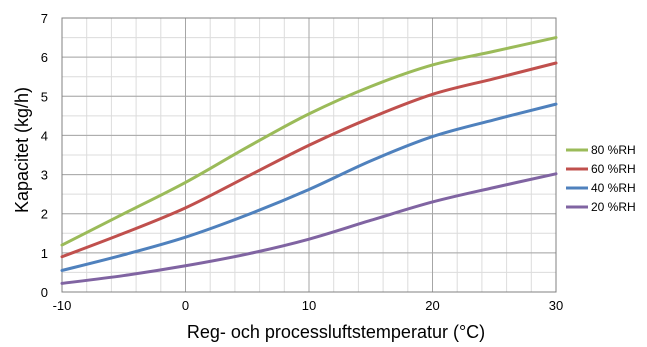 The image size is (647, 347). I want to click on legend-label: 20 %RH, so click(613, 207).